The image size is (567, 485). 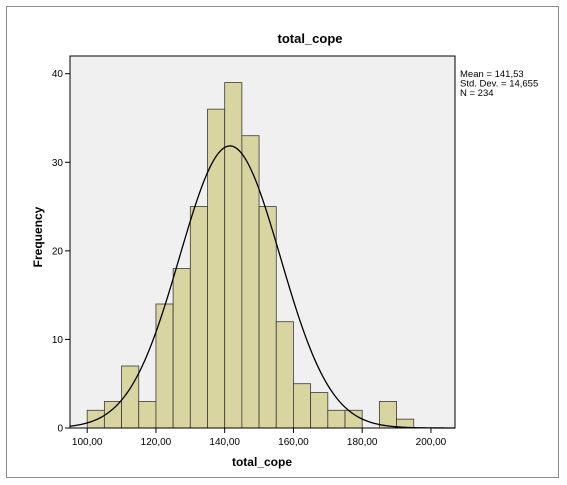 What do you see at coordinates (58, 163) in the screenshot?
I see `y-tick-label: 30` at bounding box center [58, 163].